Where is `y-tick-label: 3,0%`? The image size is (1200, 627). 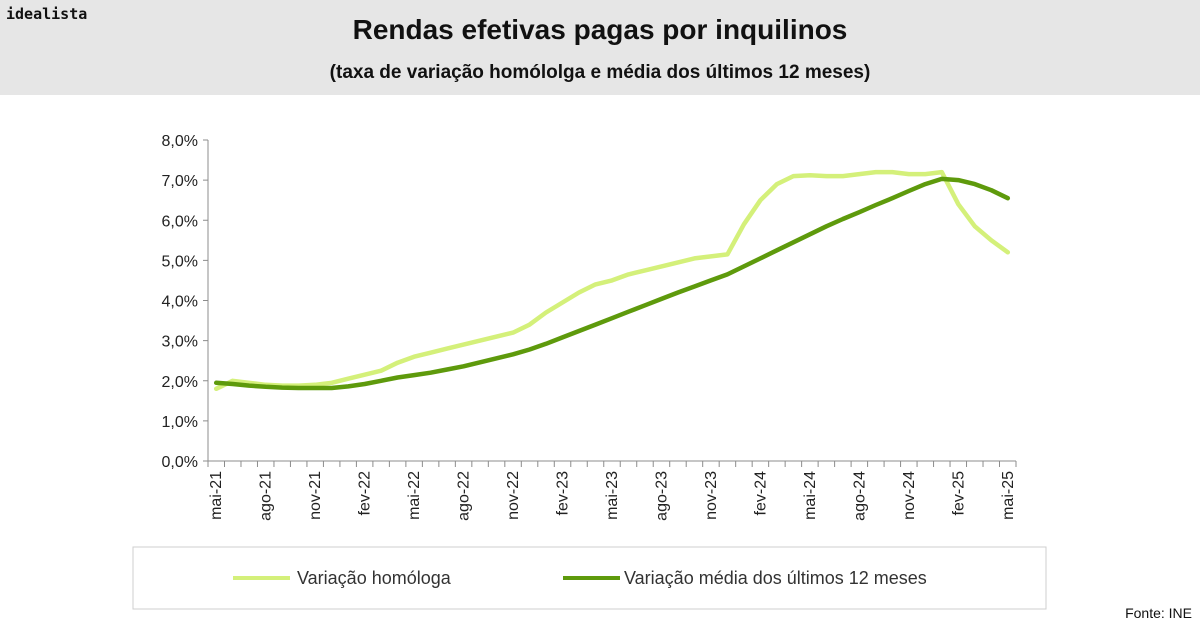
y-tick-label: 3,0% is located at coordinates (180, 342).